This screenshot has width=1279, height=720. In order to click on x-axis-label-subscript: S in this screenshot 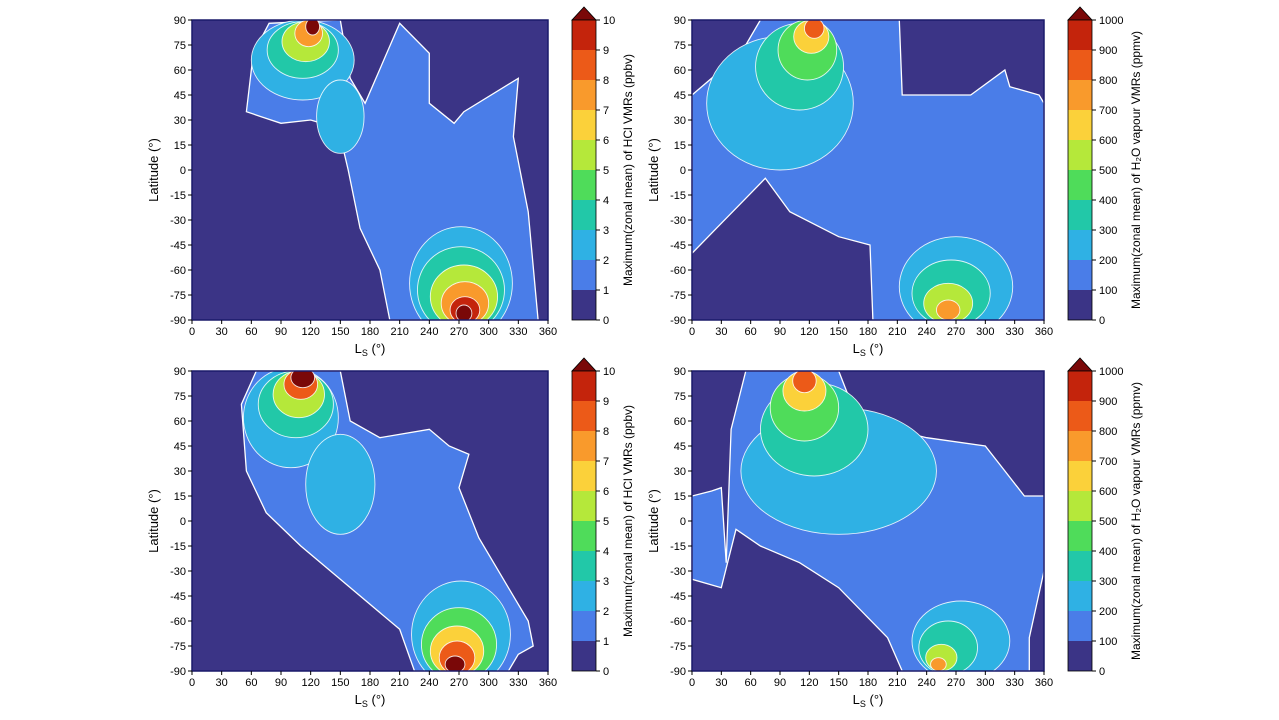, I will do `click(863, 353)`.